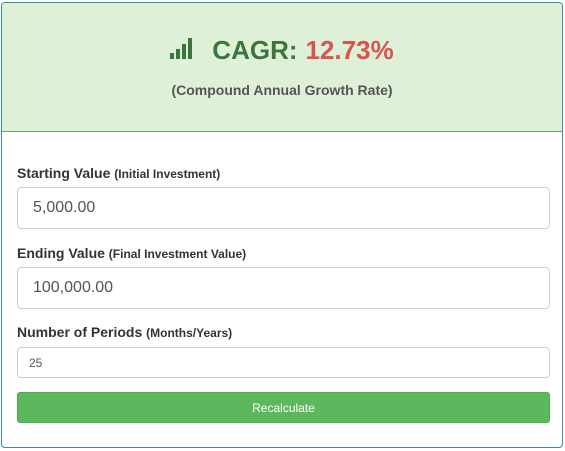 The image size is (565, 451). I want to click on periods-text: 25, so click(36, 362).